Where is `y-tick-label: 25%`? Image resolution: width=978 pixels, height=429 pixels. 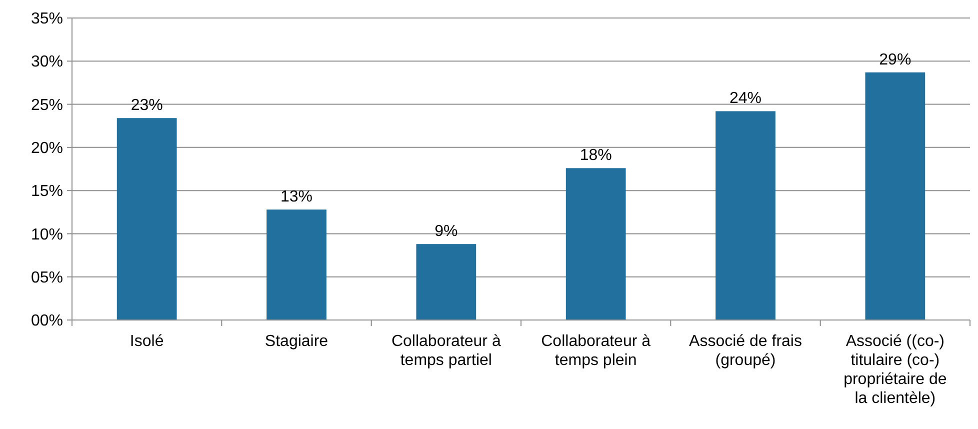 y-tick-label: 25% is located at coordinates (46, 105).